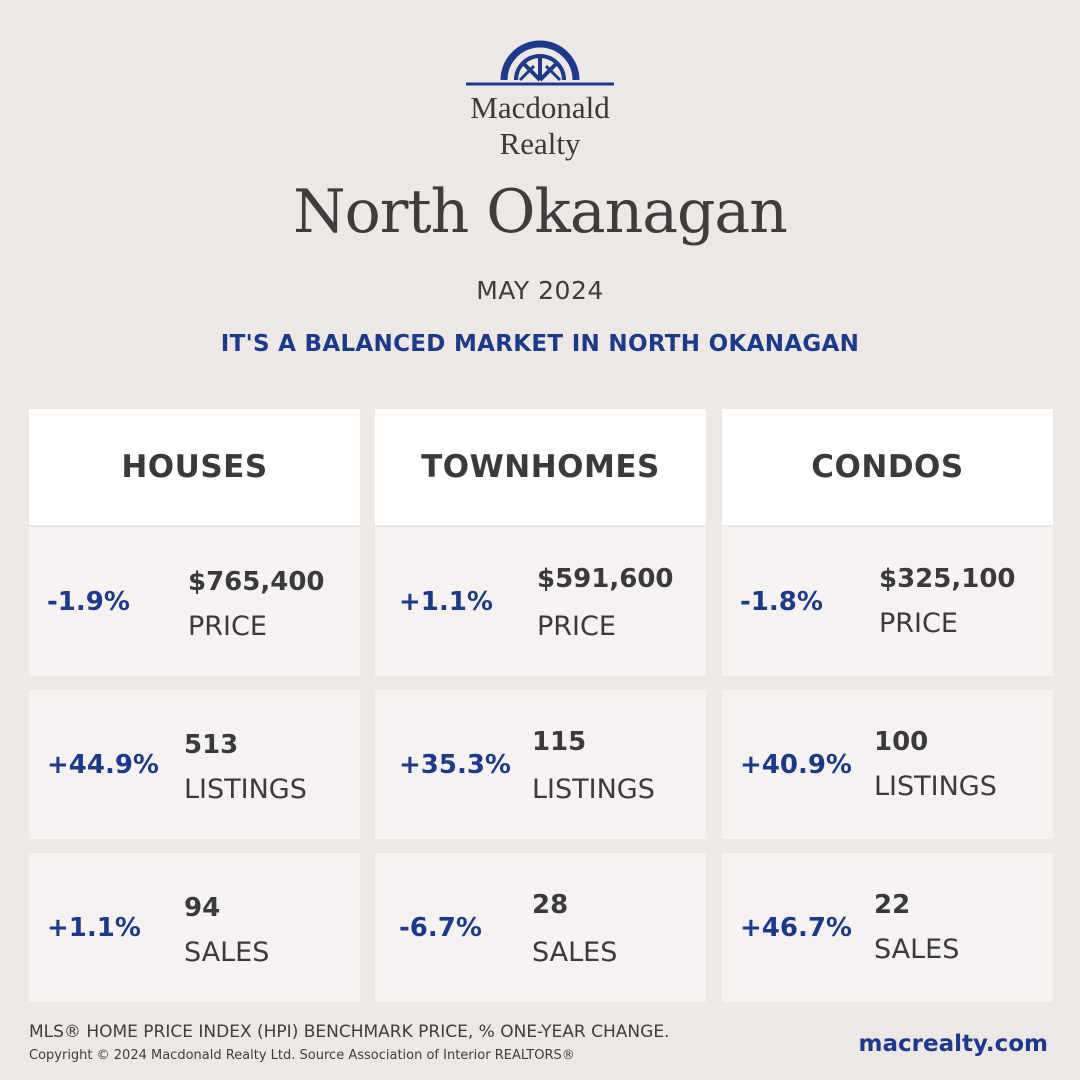 This screenshot has width=1080, height=1080. I want to click on condos-listings-card: +40.9% 100 LISTINGS, so click(887, 764).